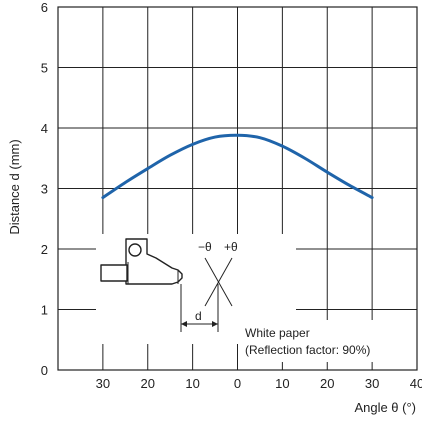  Describe the element at coordinates (44, 128) in the screenshot. I see `y-tick-label: 4` at that location.